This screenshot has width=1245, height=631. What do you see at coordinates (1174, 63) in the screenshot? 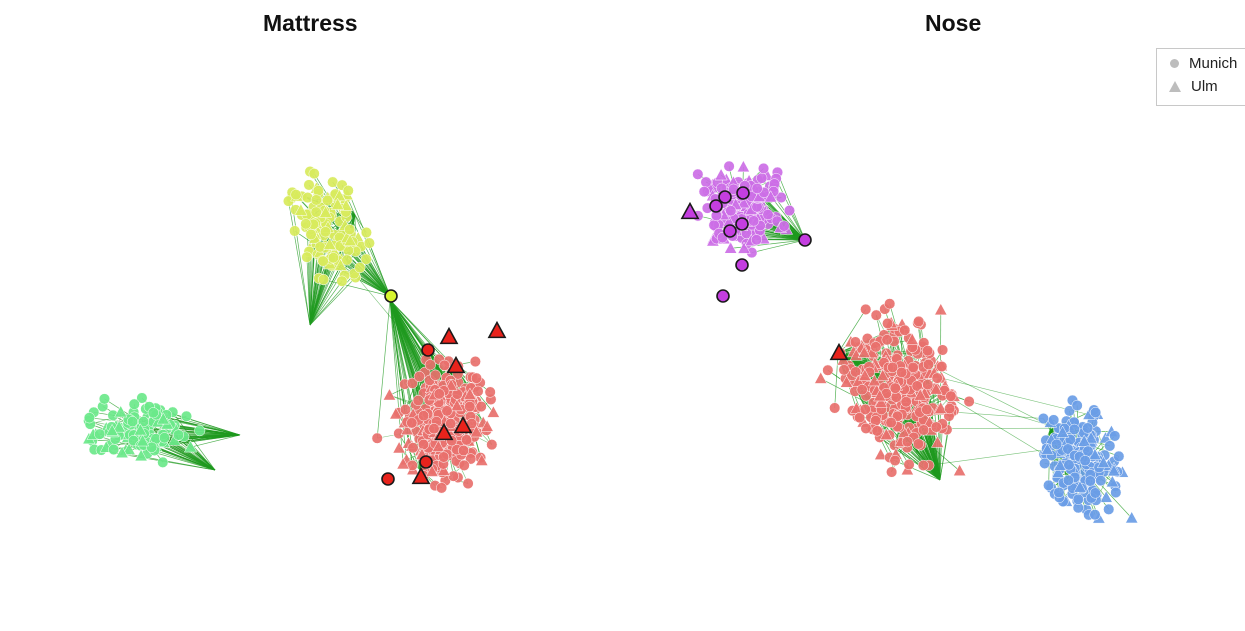
I see `circle-icon` at bounding box center [1174, 63].